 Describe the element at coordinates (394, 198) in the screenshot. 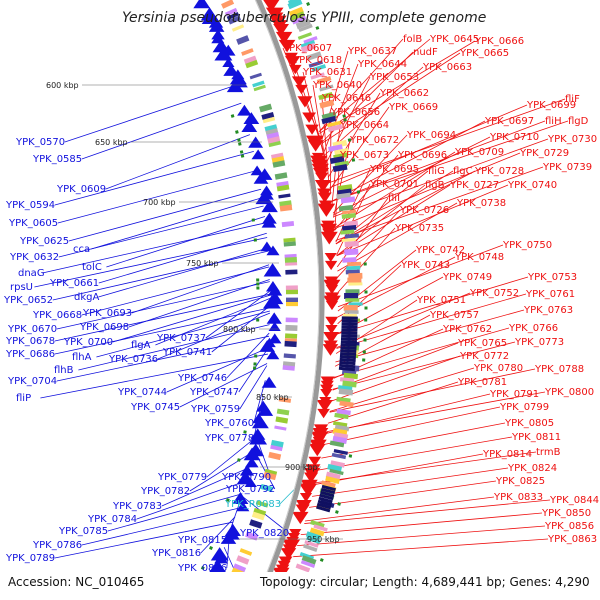

I see `forward-gene-label: fliI` at that location.